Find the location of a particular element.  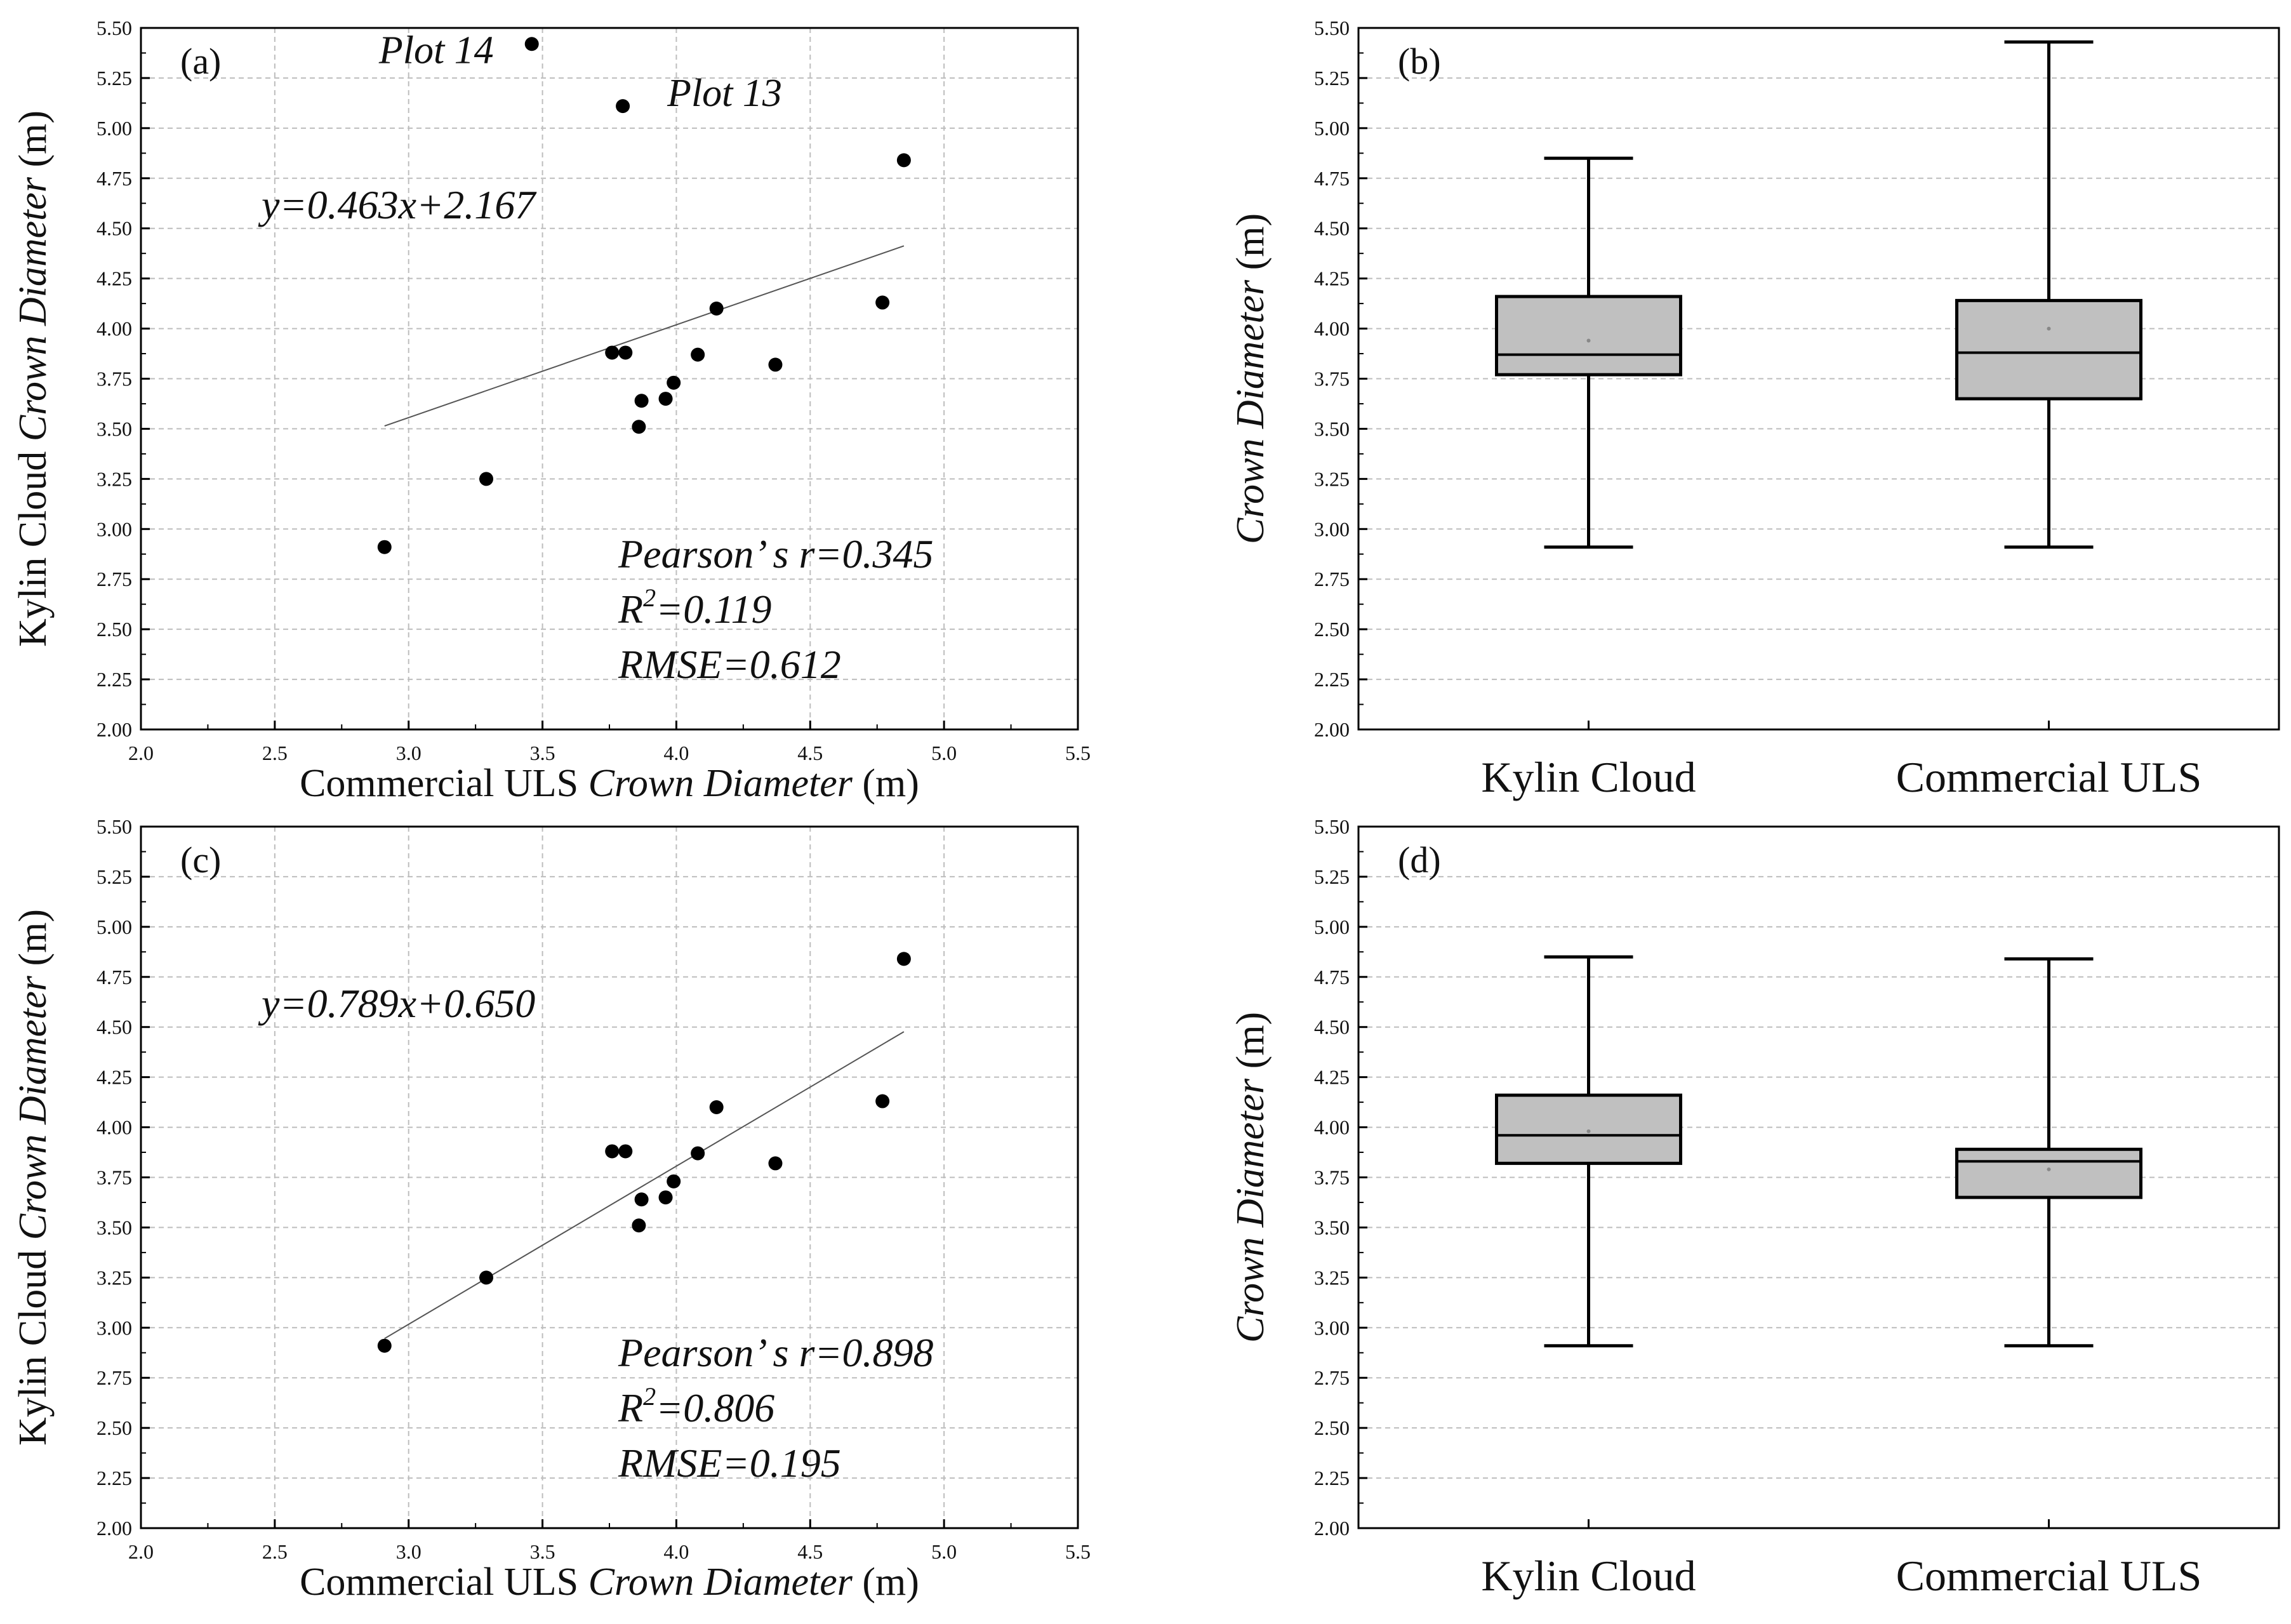

r-squared-exponent: 2 is located at coordinates (649, 597).